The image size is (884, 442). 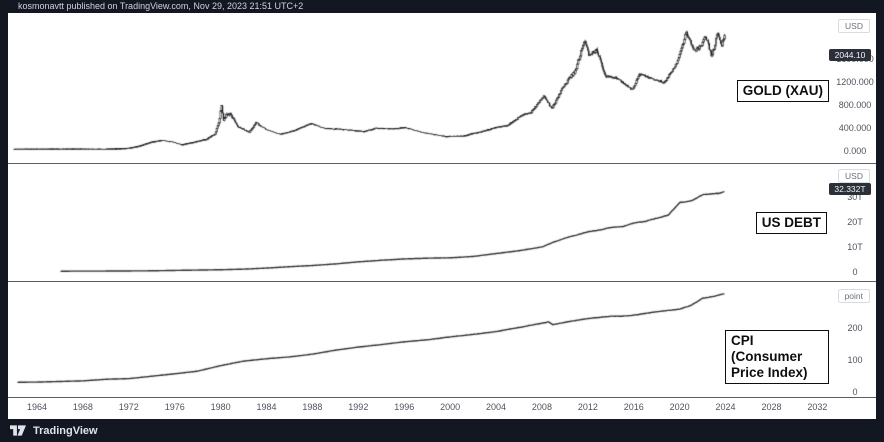 I want to click on price-tick-label: 100, so click(x=855, y=360).